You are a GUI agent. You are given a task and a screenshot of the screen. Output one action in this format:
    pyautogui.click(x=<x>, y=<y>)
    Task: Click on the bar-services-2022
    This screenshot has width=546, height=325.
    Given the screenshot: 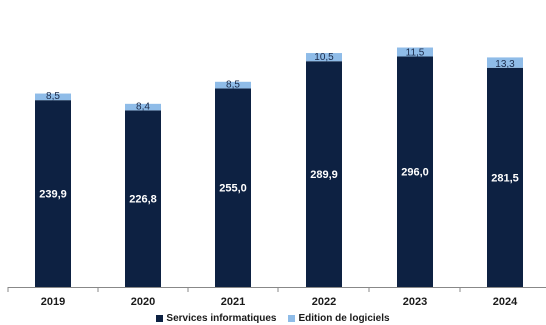 What is the action you would take?
    pyautogui.click(x=324, y=174)
    